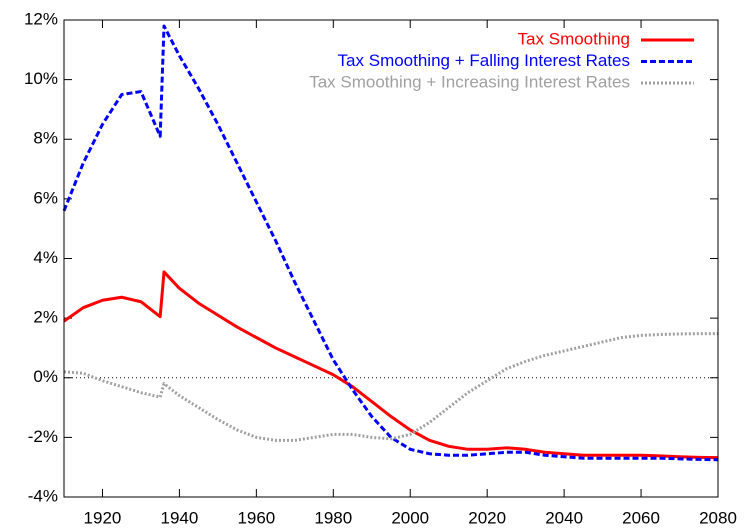 Image resolution: width=745 pixels, height=531 pixels. Describe the element at coordinates (45, 257) in the screenshot. I see `y-tick-label: 4%` at that location.